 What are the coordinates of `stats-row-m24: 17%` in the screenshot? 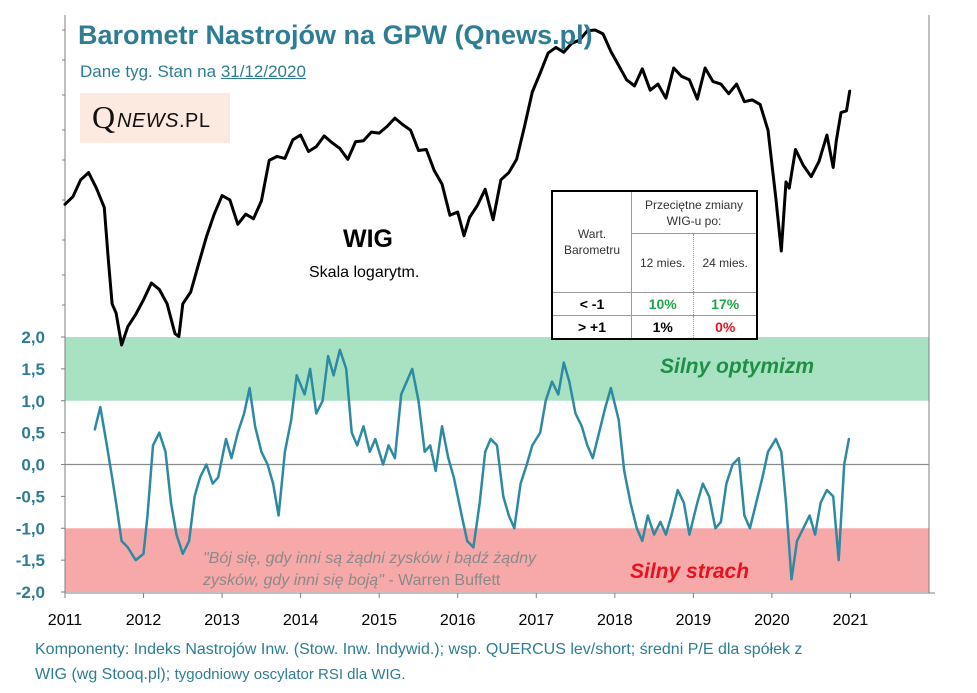 It's located at (725, 304).